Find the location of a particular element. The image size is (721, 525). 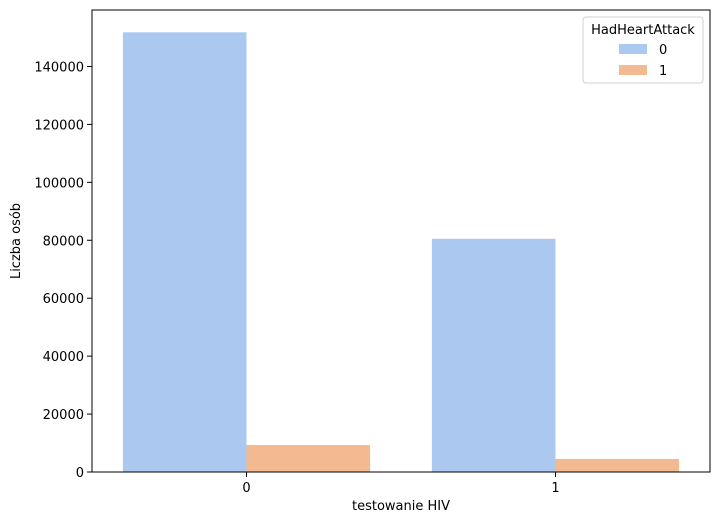

x-tick-label: 1 is located at coordinates (555, 488).